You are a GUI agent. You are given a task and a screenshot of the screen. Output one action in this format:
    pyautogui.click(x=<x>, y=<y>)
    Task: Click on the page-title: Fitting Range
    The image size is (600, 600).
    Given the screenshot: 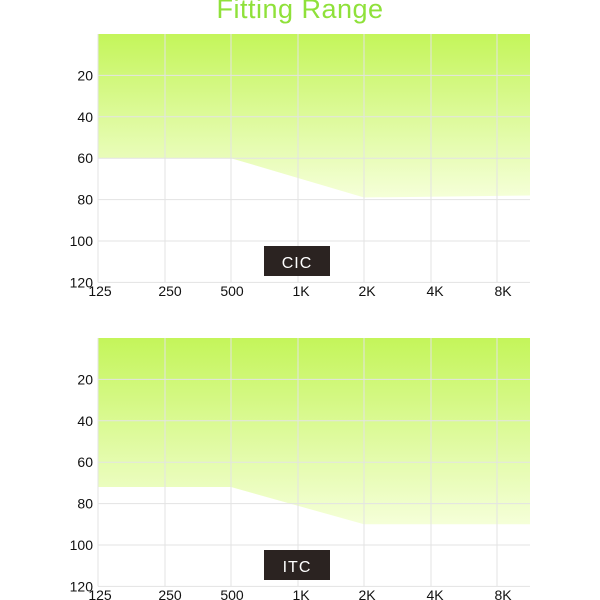 What is the action you would take?
    pyautogui.click(x=300, y=12)
    